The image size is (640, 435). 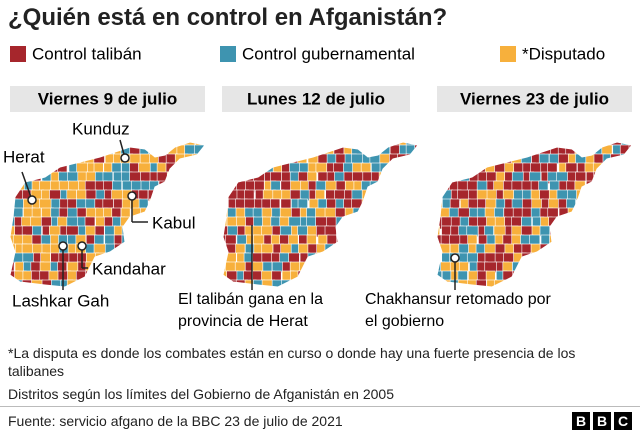 I want to click on city-dot, so click(x=63, y=246).